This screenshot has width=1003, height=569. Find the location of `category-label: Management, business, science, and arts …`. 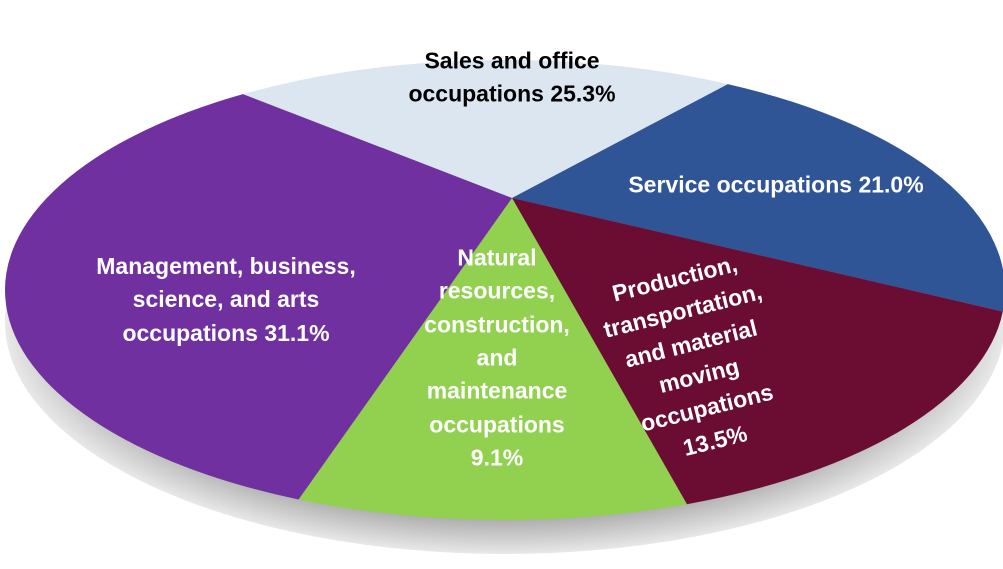

category-label: Management, business, science, and arts … is located at coordinates (226, 299).